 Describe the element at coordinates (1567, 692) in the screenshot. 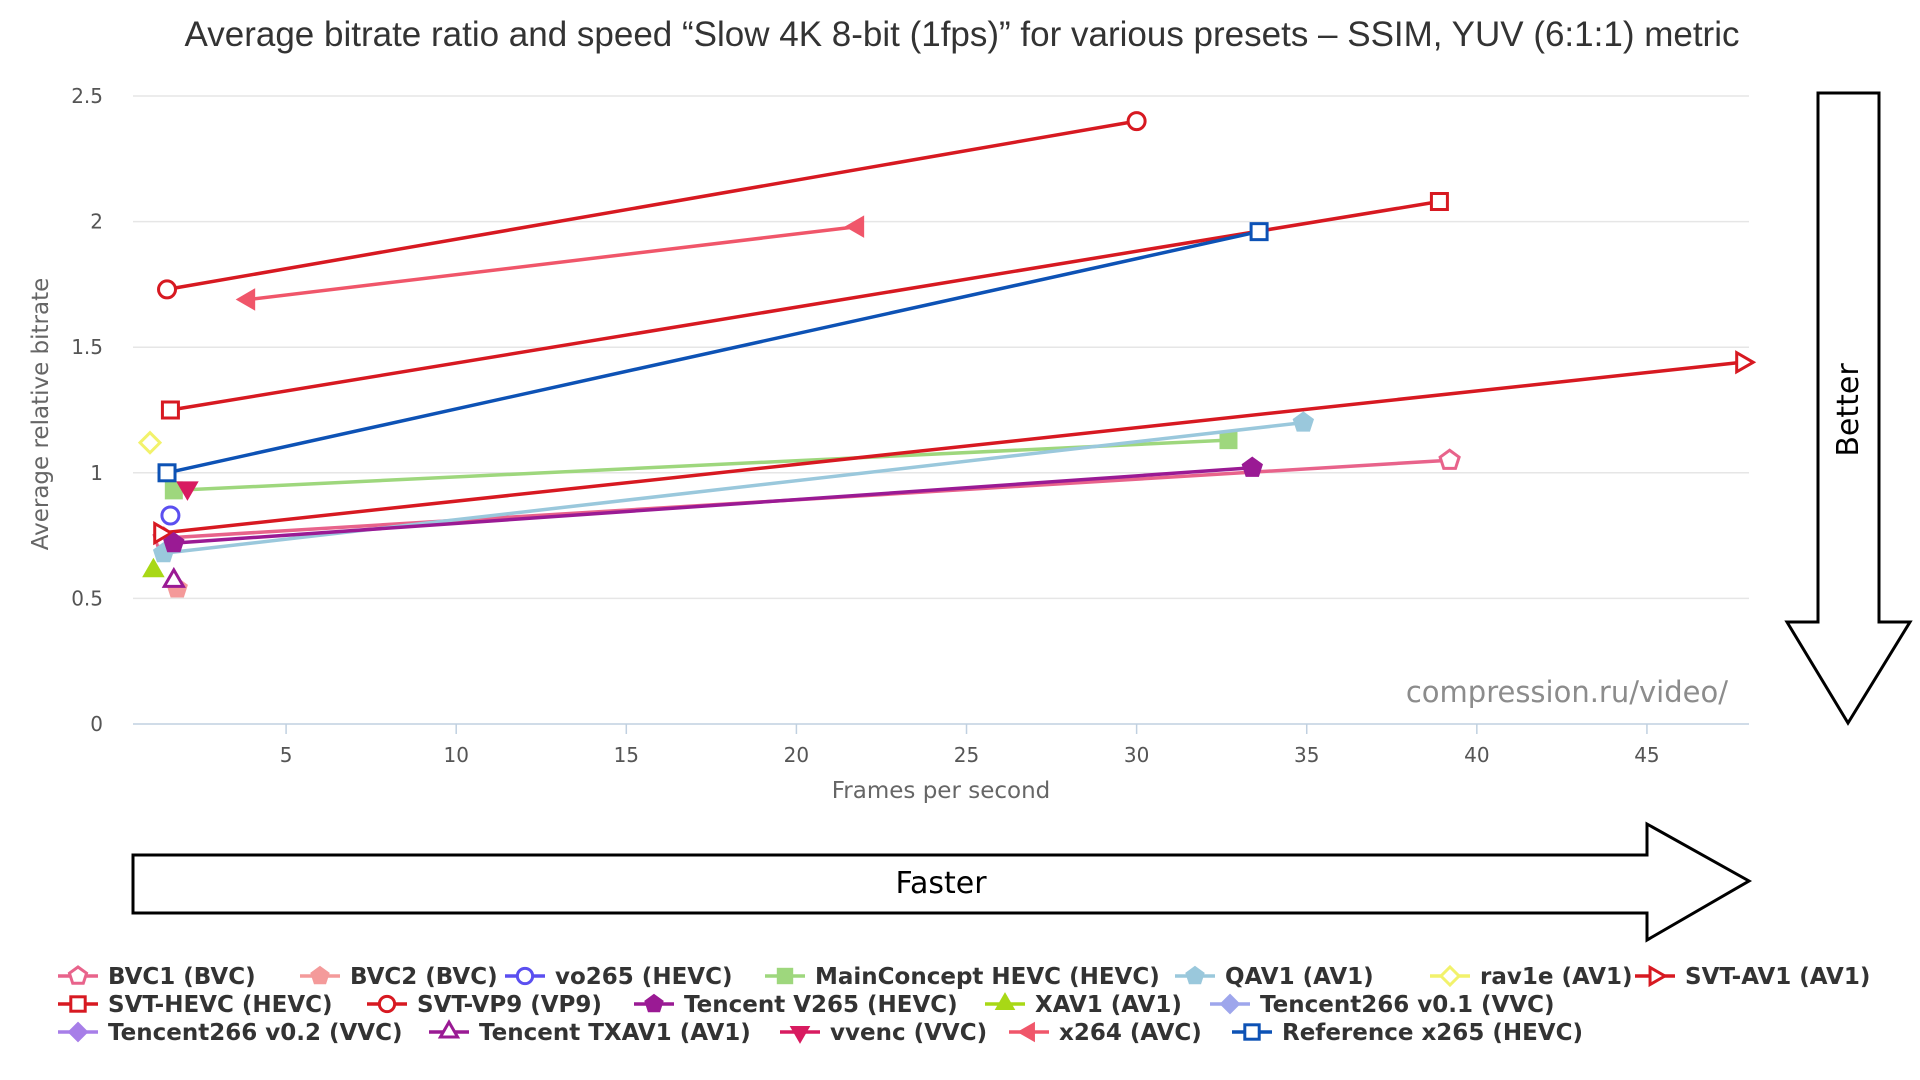

I see `watermark: compression.ru/video/` at that location.